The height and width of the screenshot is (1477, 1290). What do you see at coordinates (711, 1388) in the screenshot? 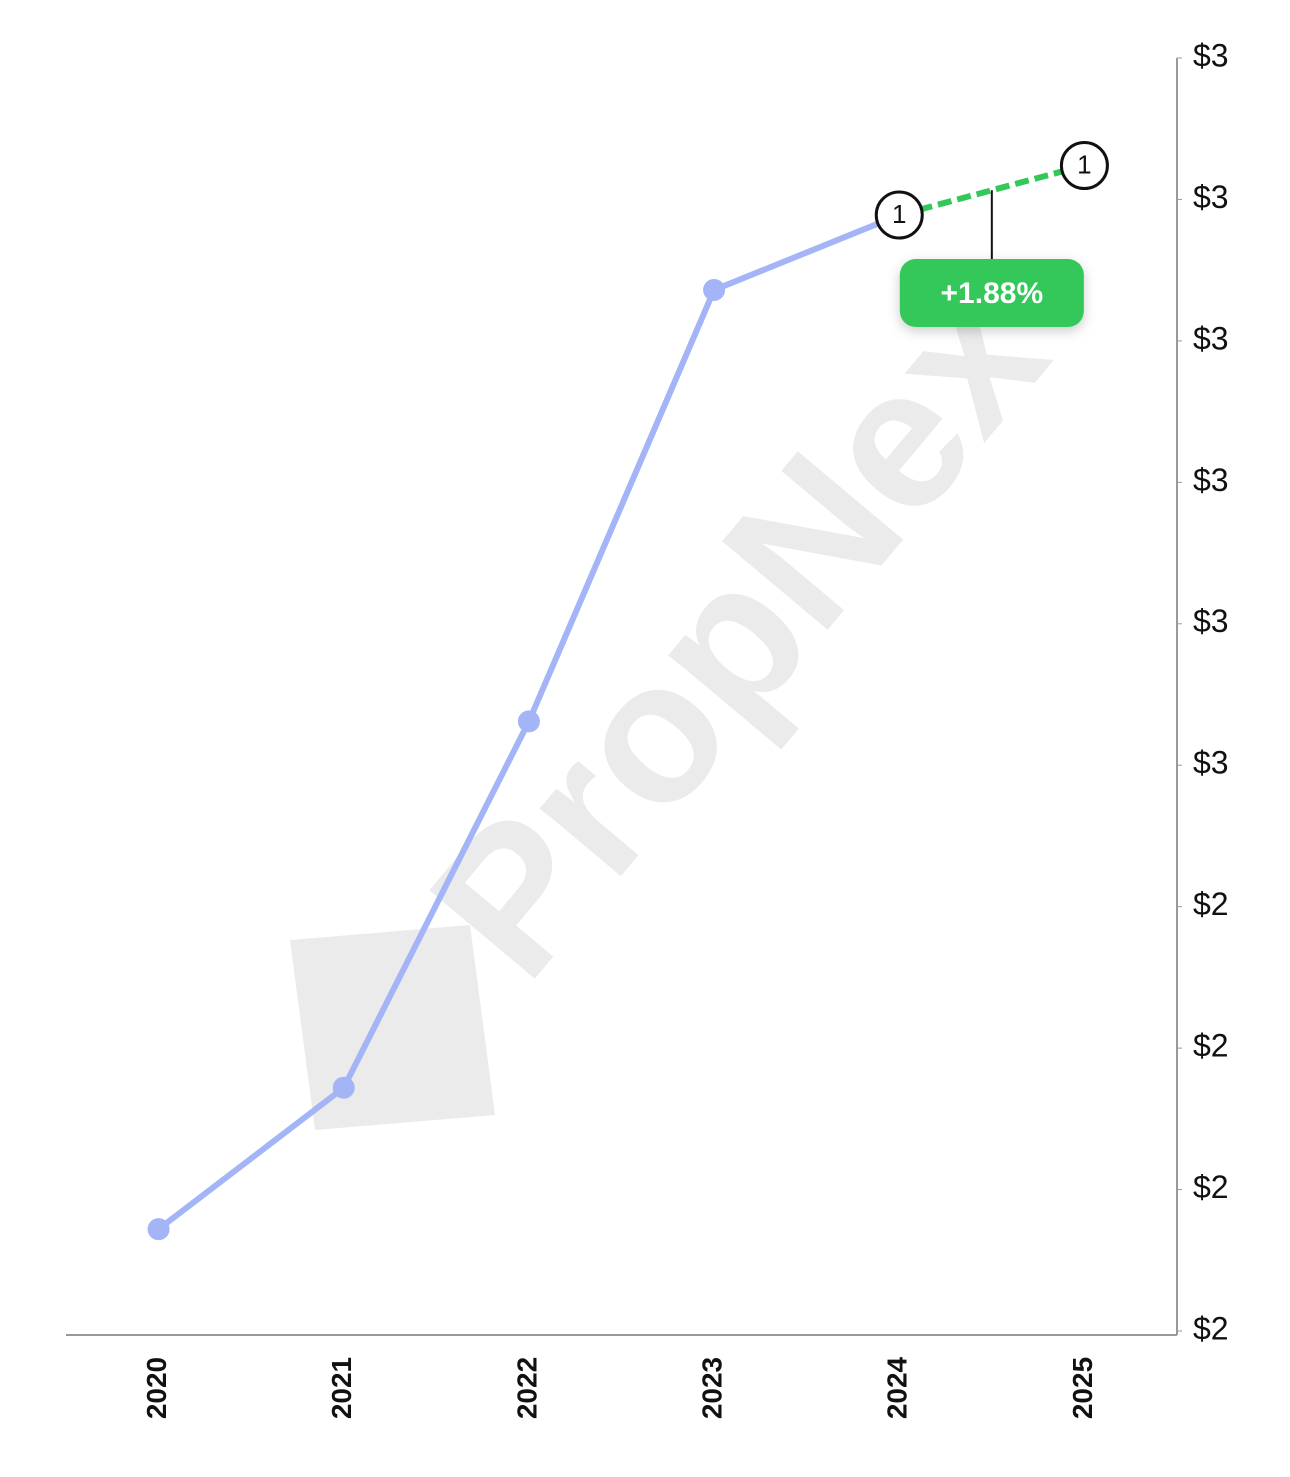
I see `x-tick-label: 2023` at bounding box center [711, 1388].